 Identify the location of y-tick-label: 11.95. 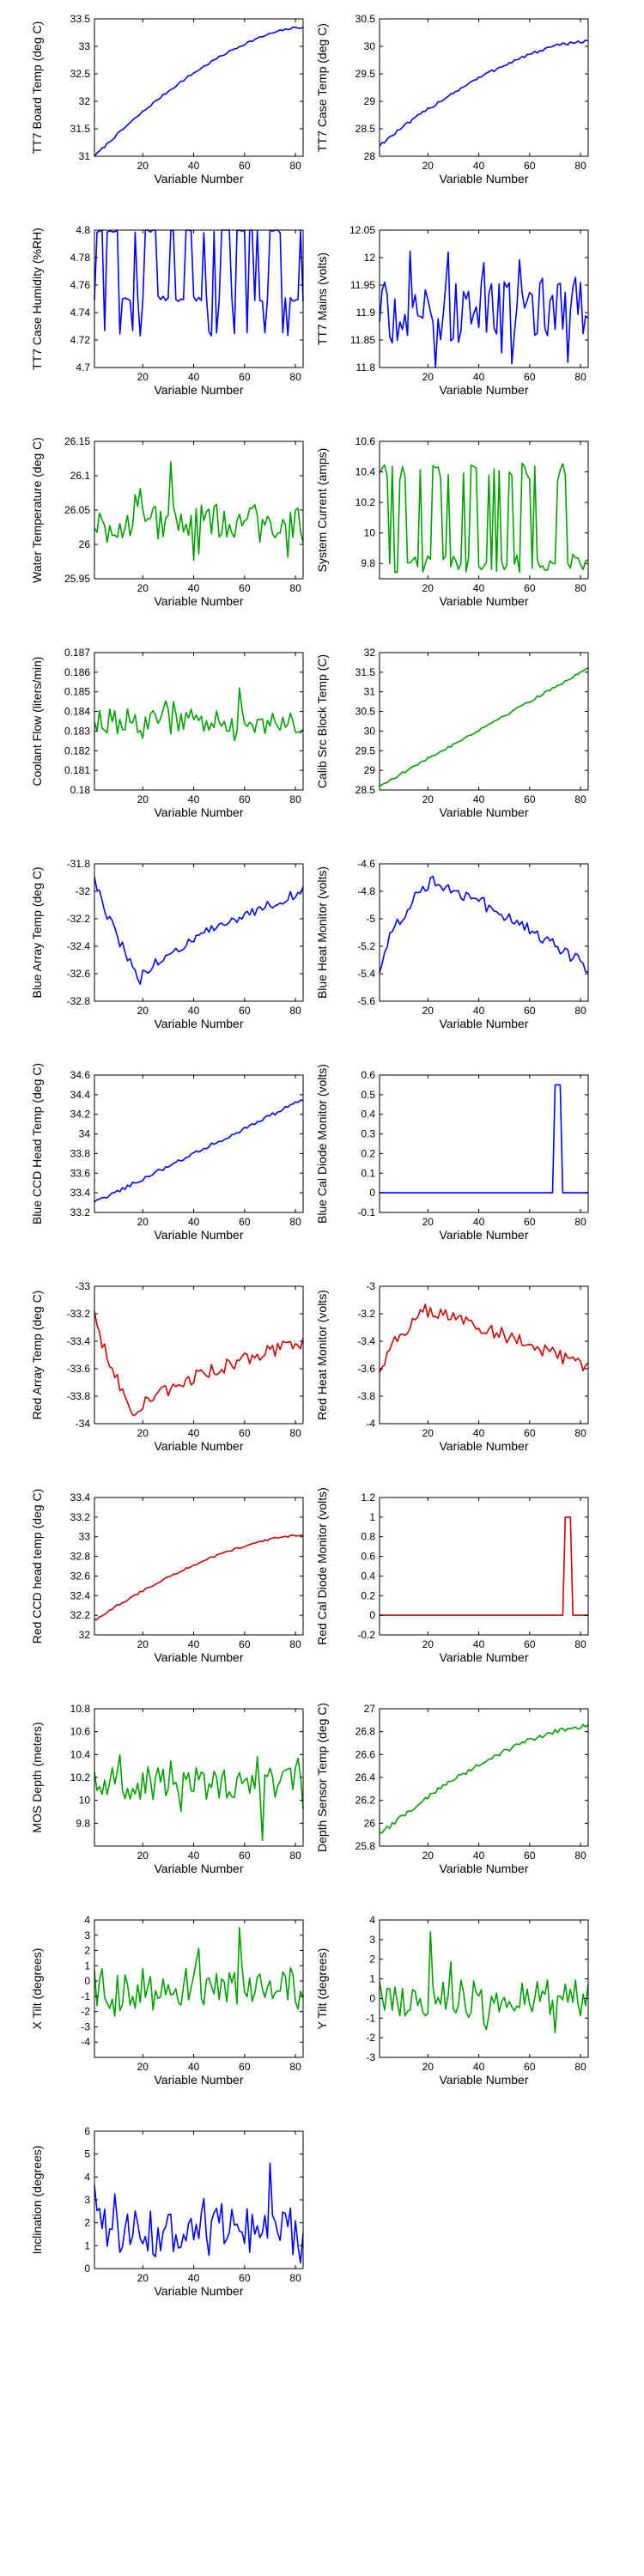
(362, 285).